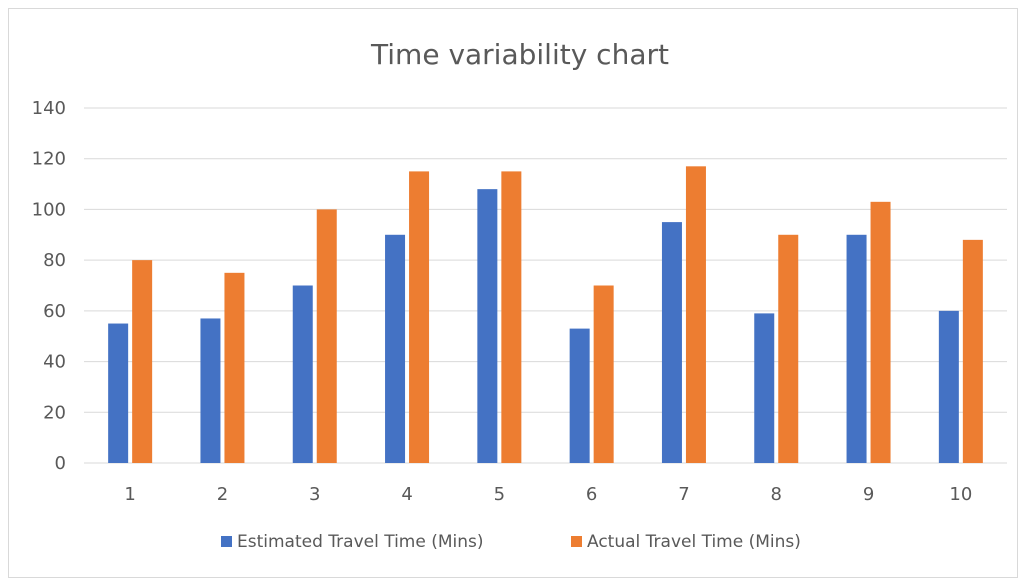 The width and height of the screenshot is (1023, 582). I want to click on x-tick-label: 6, so click(591, 494).